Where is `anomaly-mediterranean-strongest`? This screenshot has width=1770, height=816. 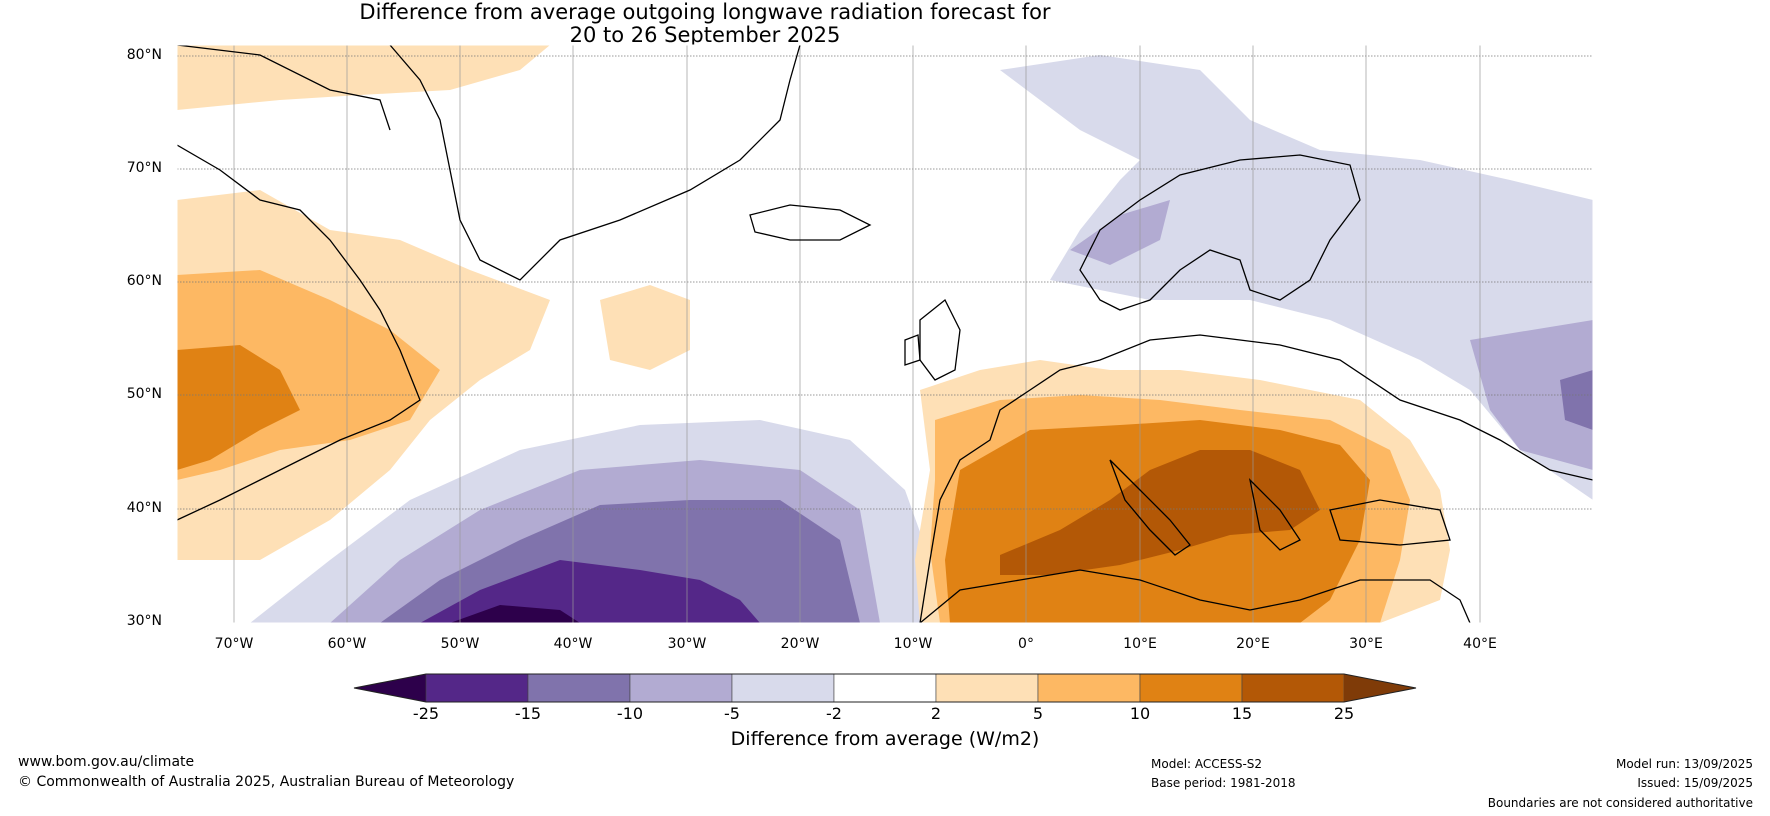 anomaly-mediterranean-strongest is located at coordinates (1160, 512).